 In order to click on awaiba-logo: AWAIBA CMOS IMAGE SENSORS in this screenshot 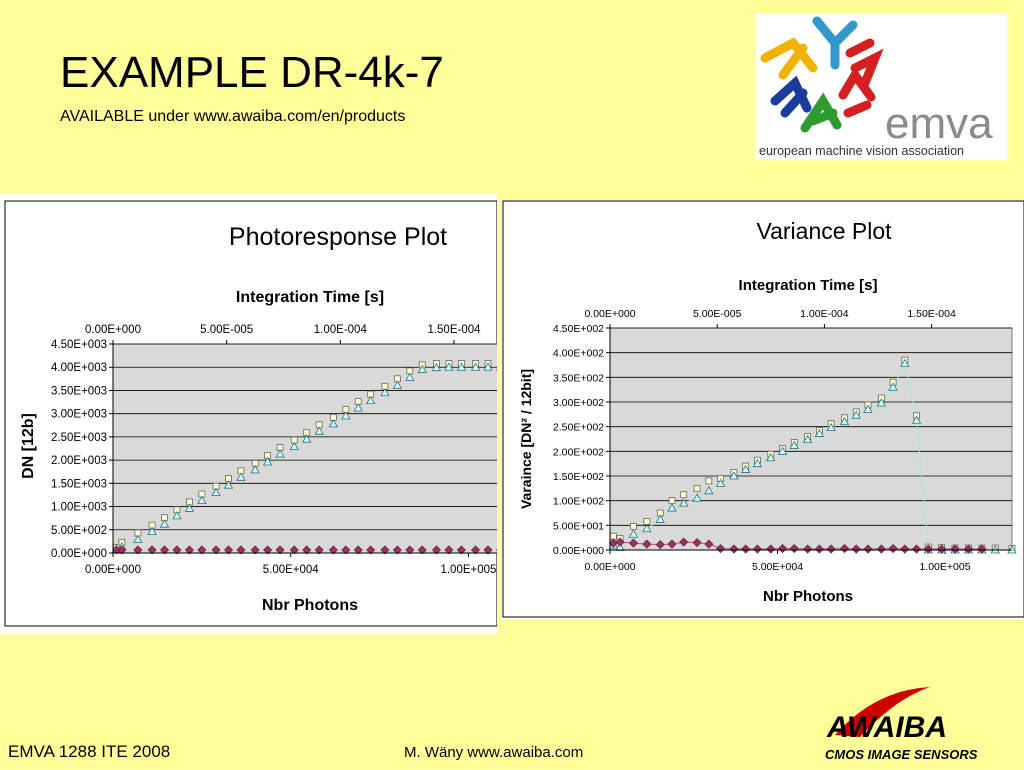, I will do `click(912, 725)`.